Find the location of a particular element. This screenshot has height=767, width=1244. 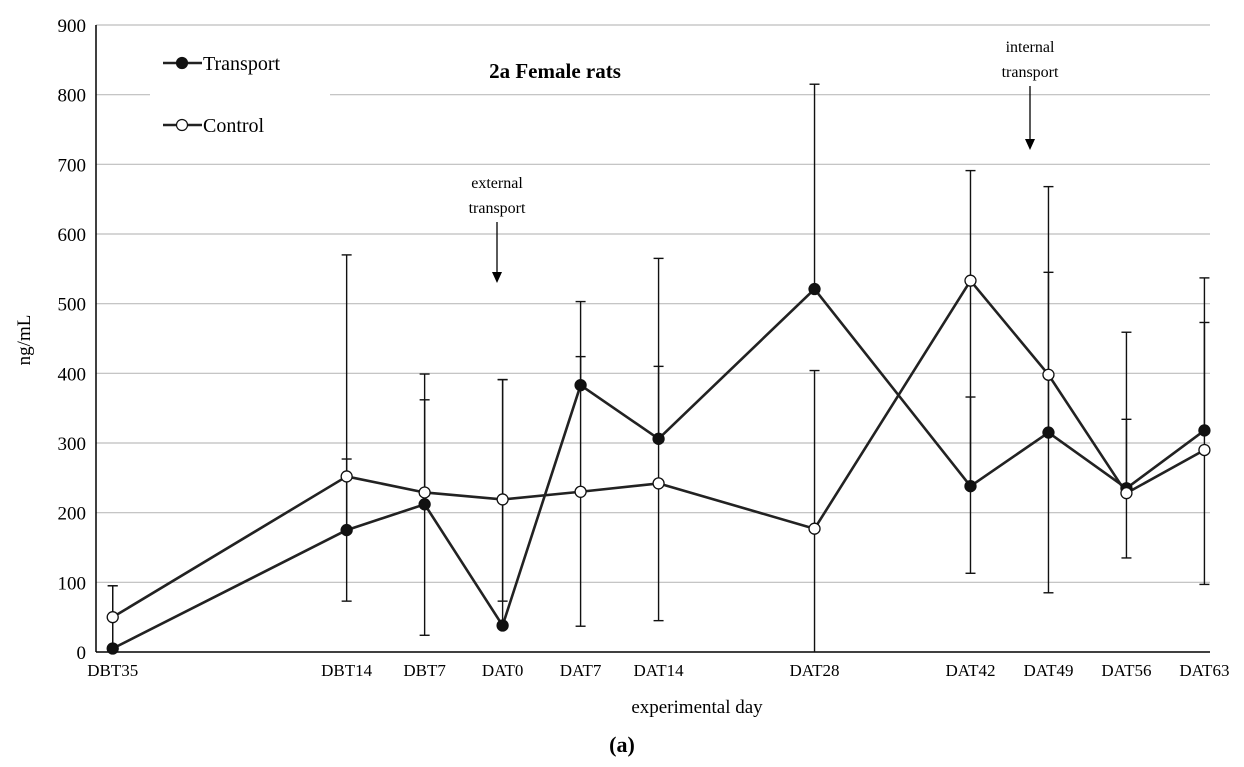

y-tick-label-100: 100 is located at coordinates (72, 583).